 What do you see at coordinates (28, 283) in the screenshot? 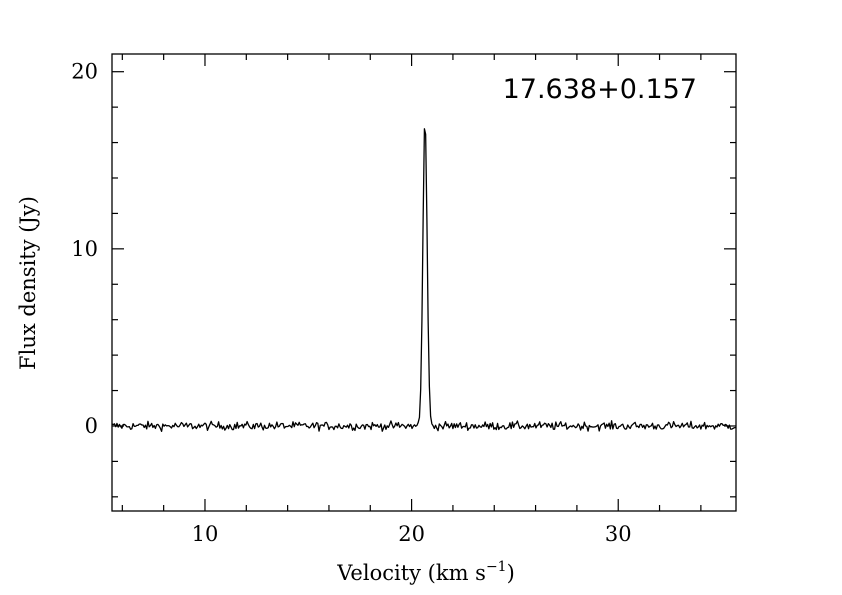
I see `y-axis-title: Flux density (Jy)` at bounding box center [28, 283].